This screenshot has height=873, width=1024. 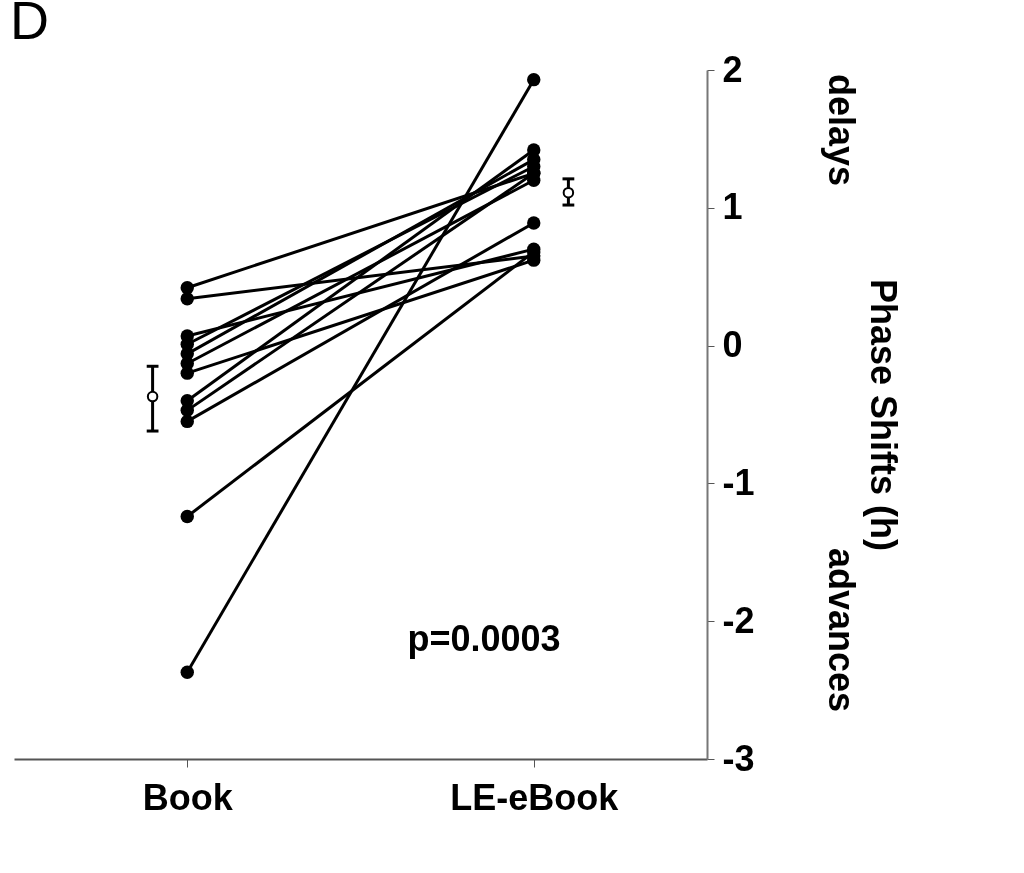 What do you see at coordinates (535, 797) in the screenshot?
I see `x-tick-label: LE-eBook` at bounding box center [535, 797].